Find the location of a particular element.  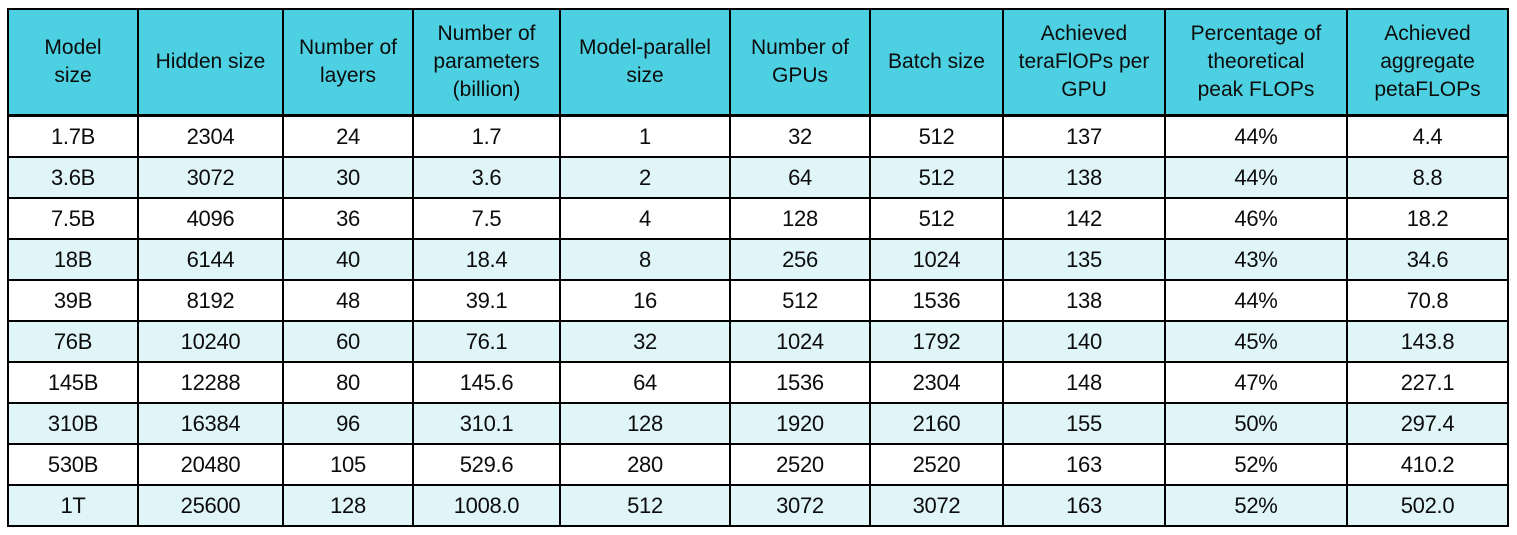

table-cell: 2304 is located at coordinates (210, 136).